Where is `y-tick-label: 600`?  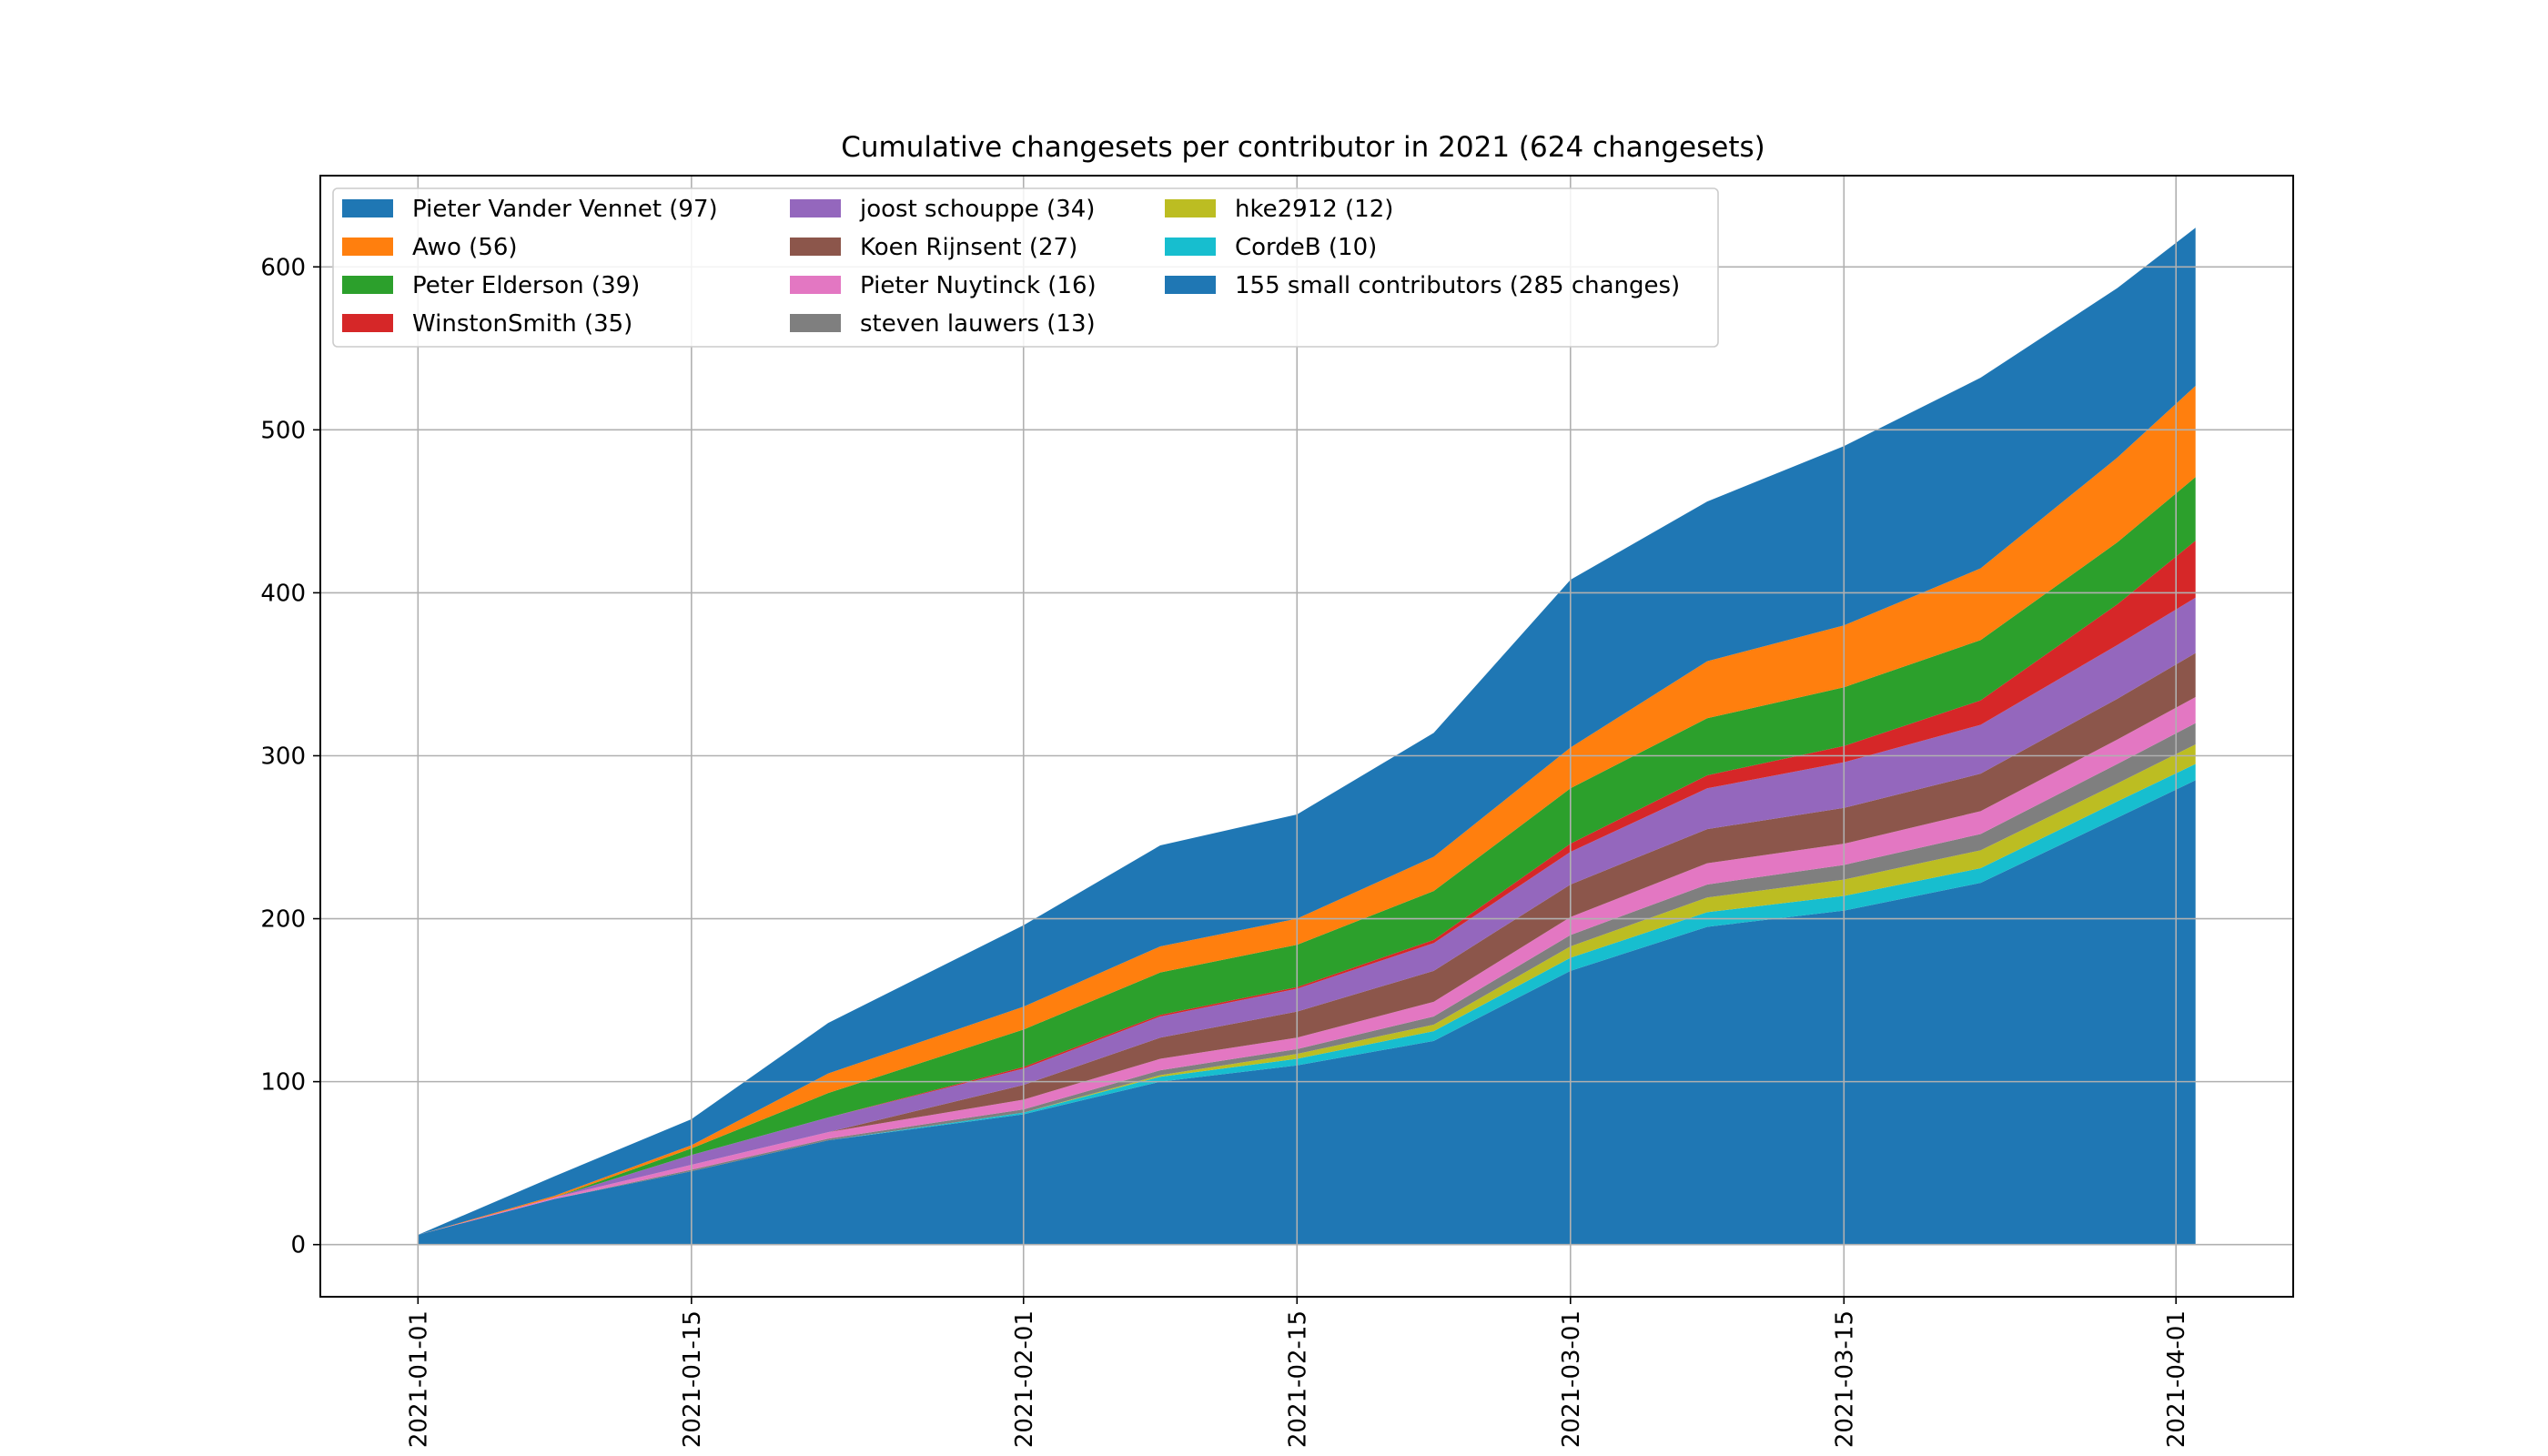 y-tick-label: 600 is located at coordinates (283, 267).